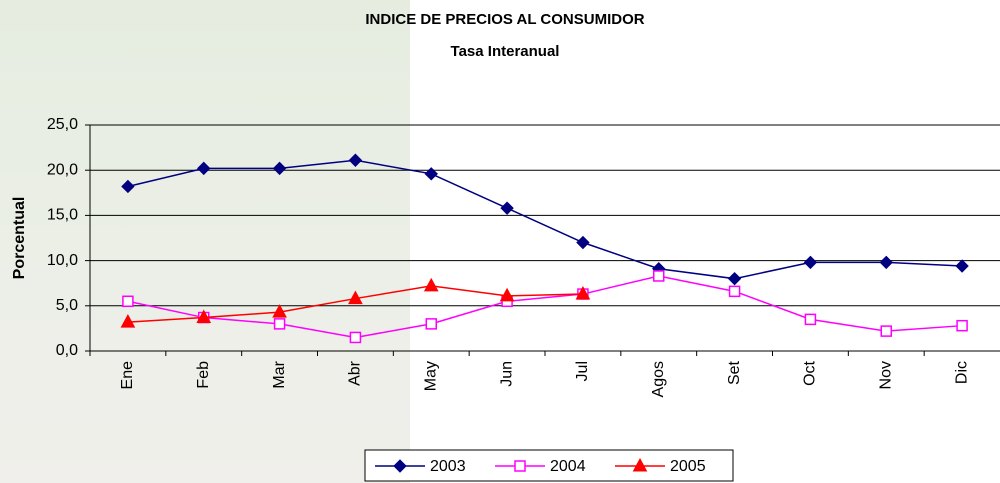 This screenshot has height=483, width=1000. I want to click on y-axis-title: Porcentual, so click(19, 238).